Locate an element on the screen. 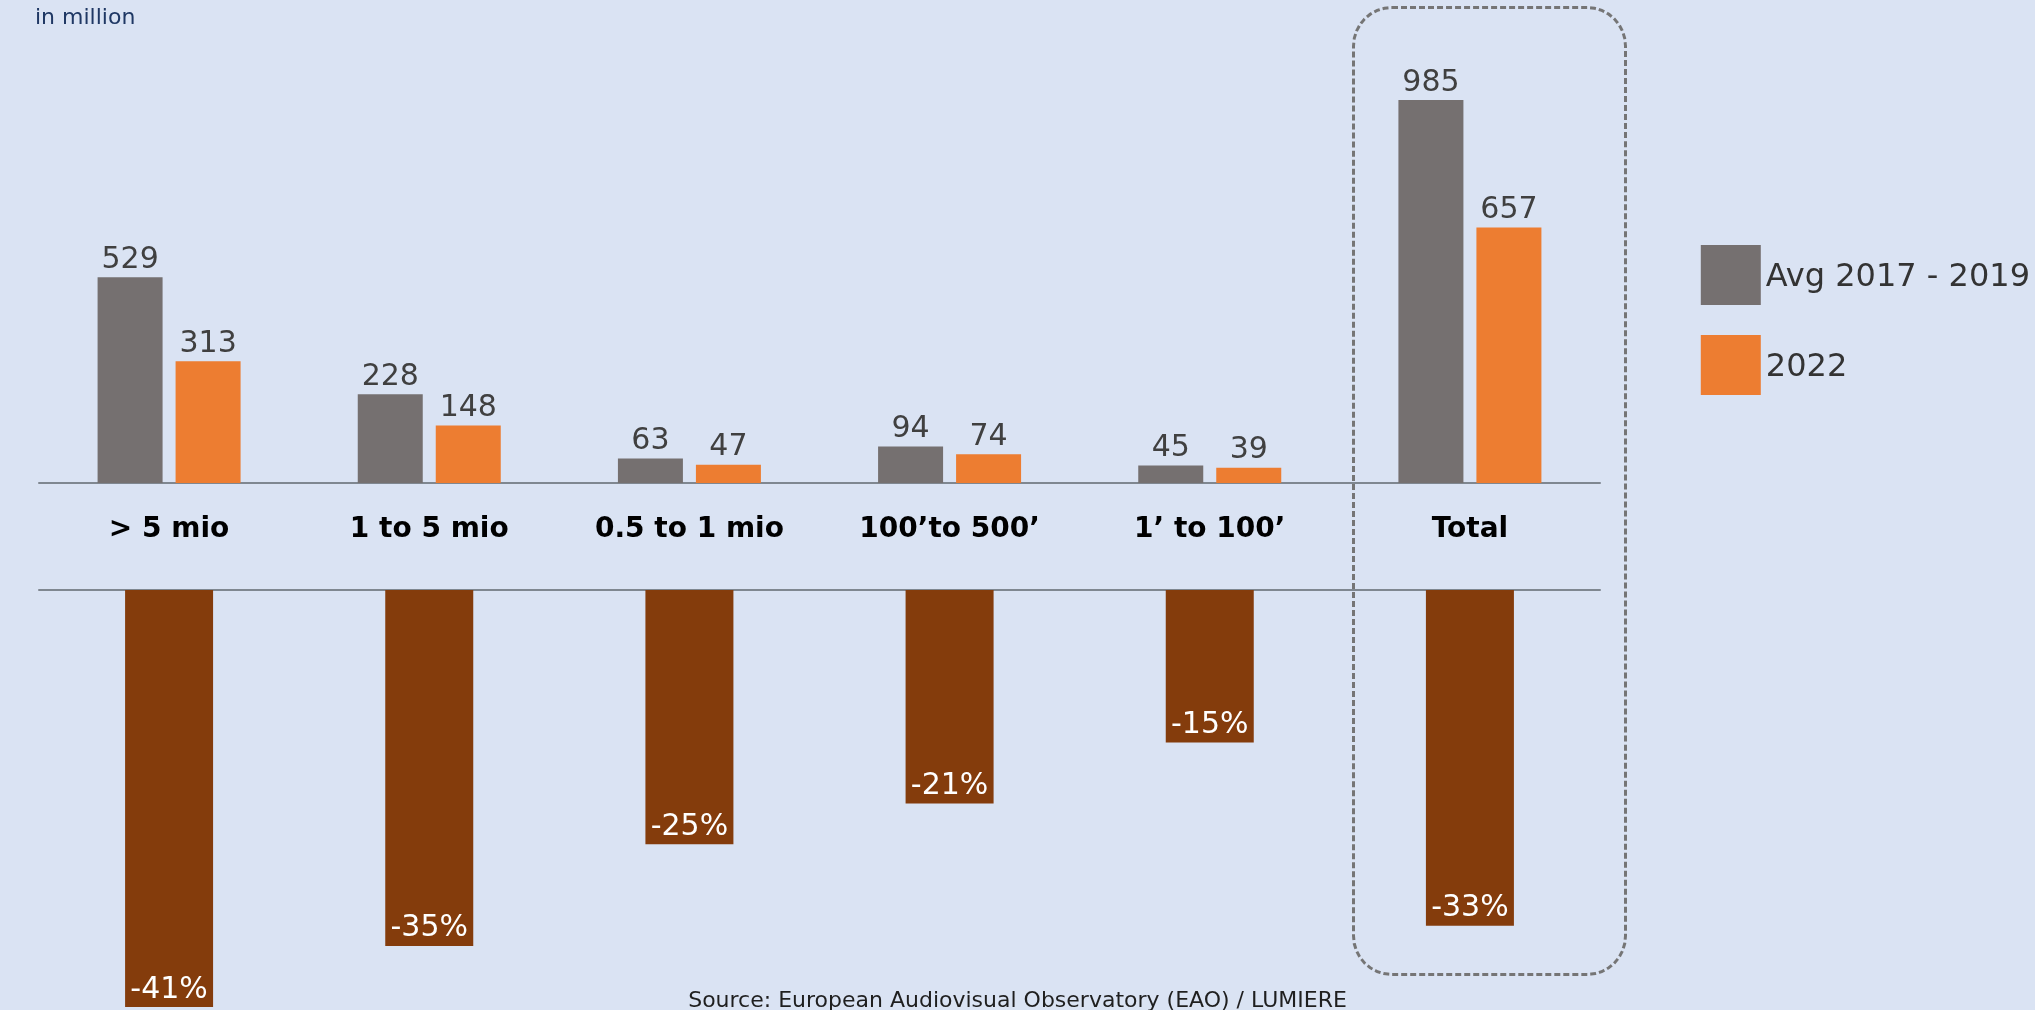 This screenshot has height=1010, width=2035. legend-label: 2022 is located at coordinates (1806, 365).